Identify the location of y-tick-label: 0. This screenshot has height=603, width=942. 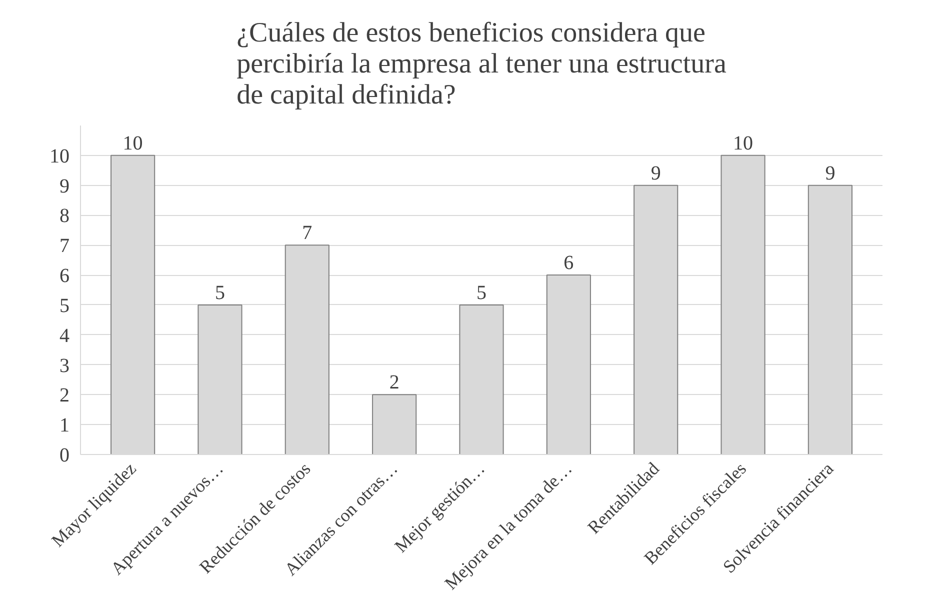
(65, 455).